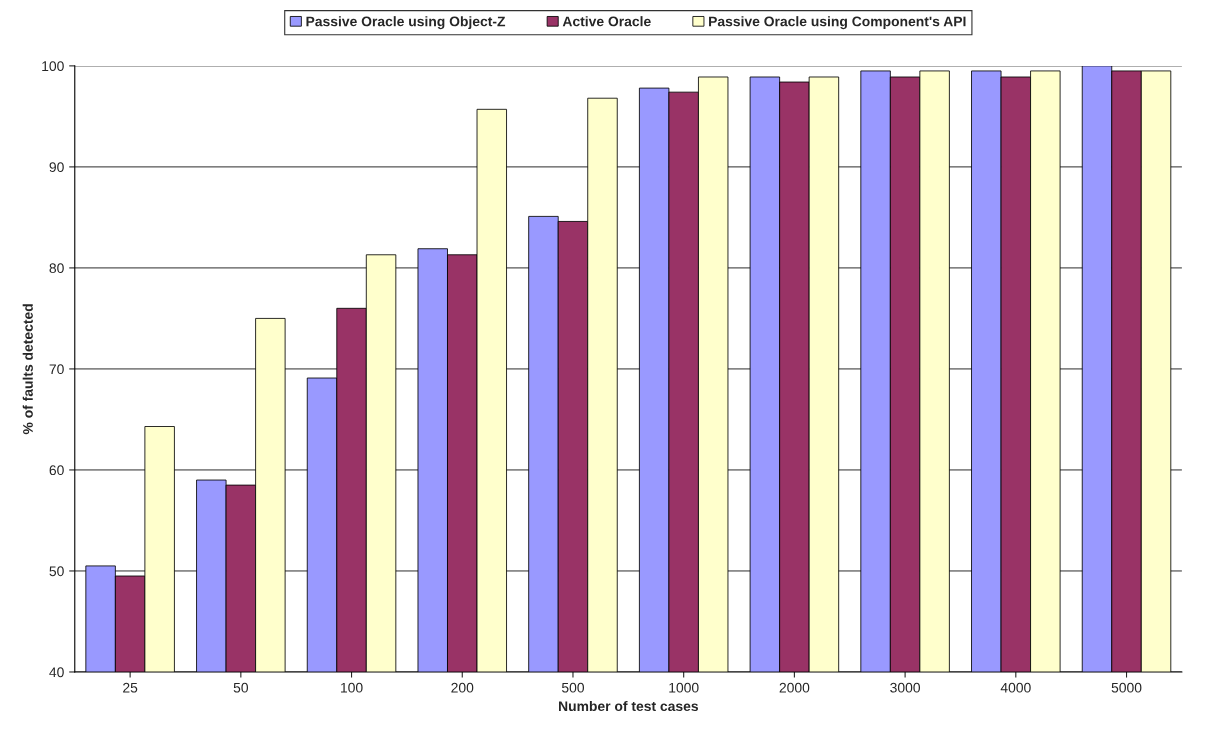  I want to click on legend-label: Passive Oracle using Object-Z, so click(406, 23).